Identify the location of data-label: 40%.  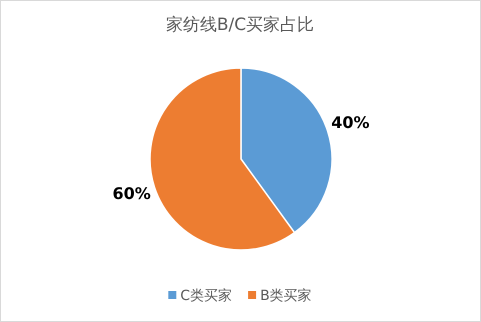
(350, 122).